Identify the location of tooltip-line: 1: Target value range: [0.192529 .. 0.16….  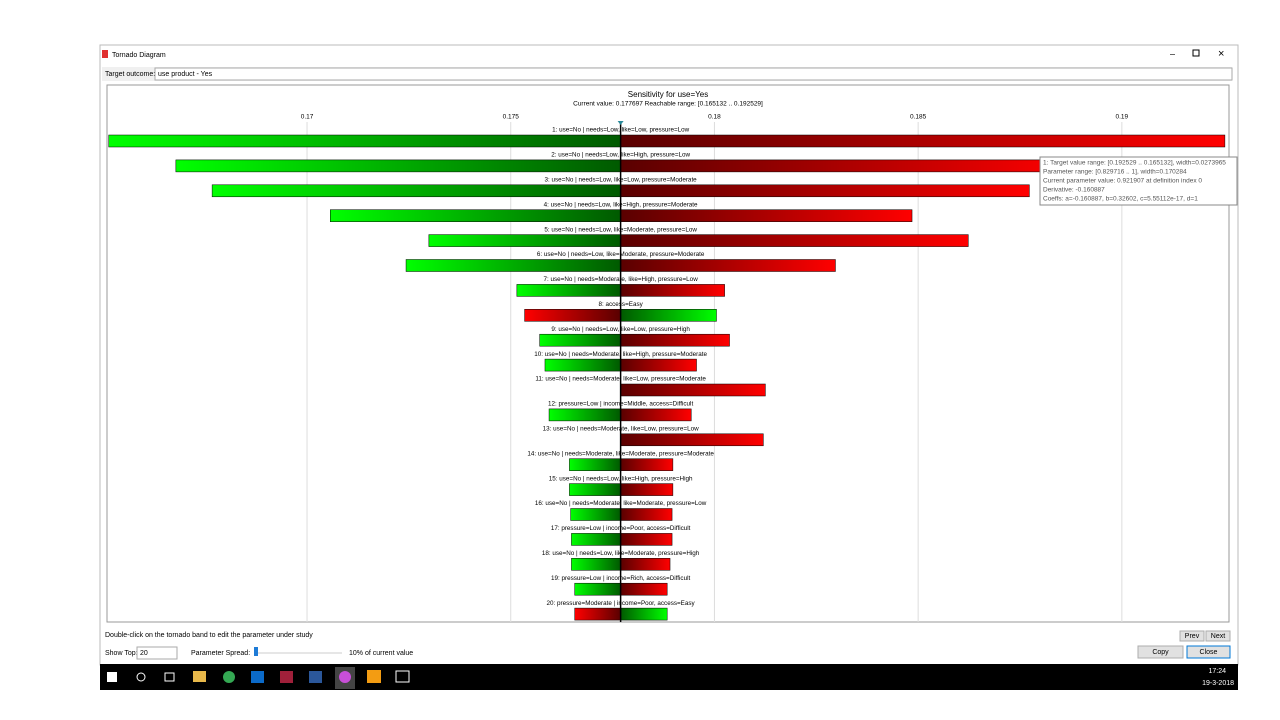
(1134, 163).